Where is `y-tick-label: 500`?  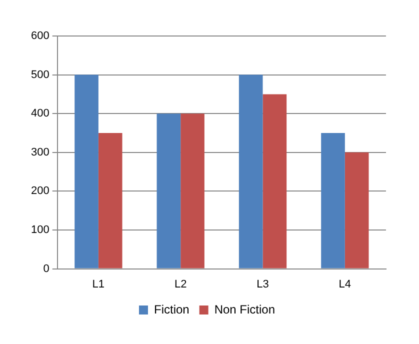
y-tick-label: 500 is located at coordinates (40, 74).